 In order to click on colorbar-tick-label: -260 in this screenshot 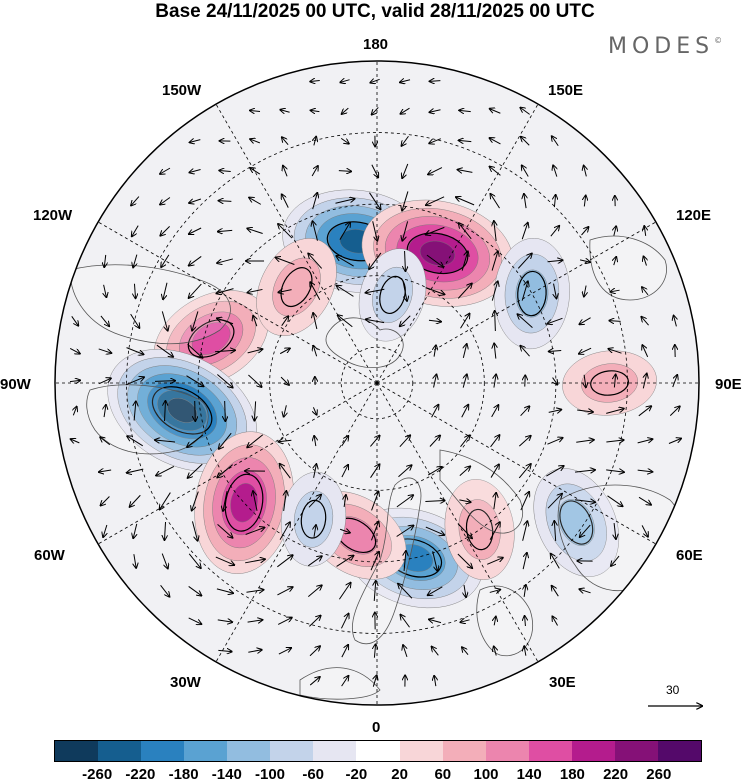, I will do `click(97, 774)`.